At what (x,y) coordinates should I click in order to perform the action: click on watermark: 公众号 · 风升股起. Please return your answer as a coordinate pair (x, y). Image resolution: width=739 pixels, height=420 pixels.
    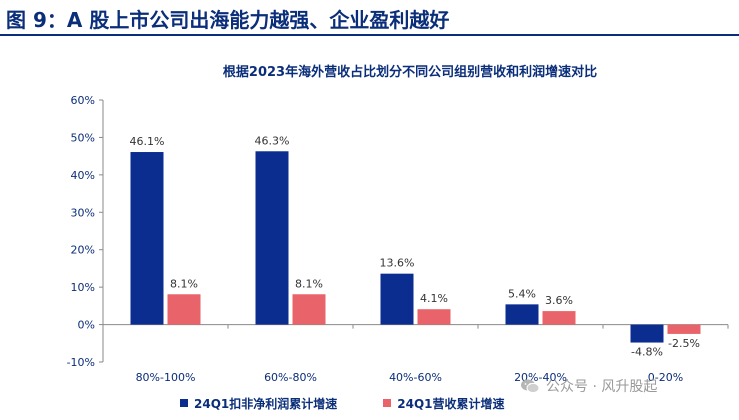
    Looking at the image, I should click on (588, 386).